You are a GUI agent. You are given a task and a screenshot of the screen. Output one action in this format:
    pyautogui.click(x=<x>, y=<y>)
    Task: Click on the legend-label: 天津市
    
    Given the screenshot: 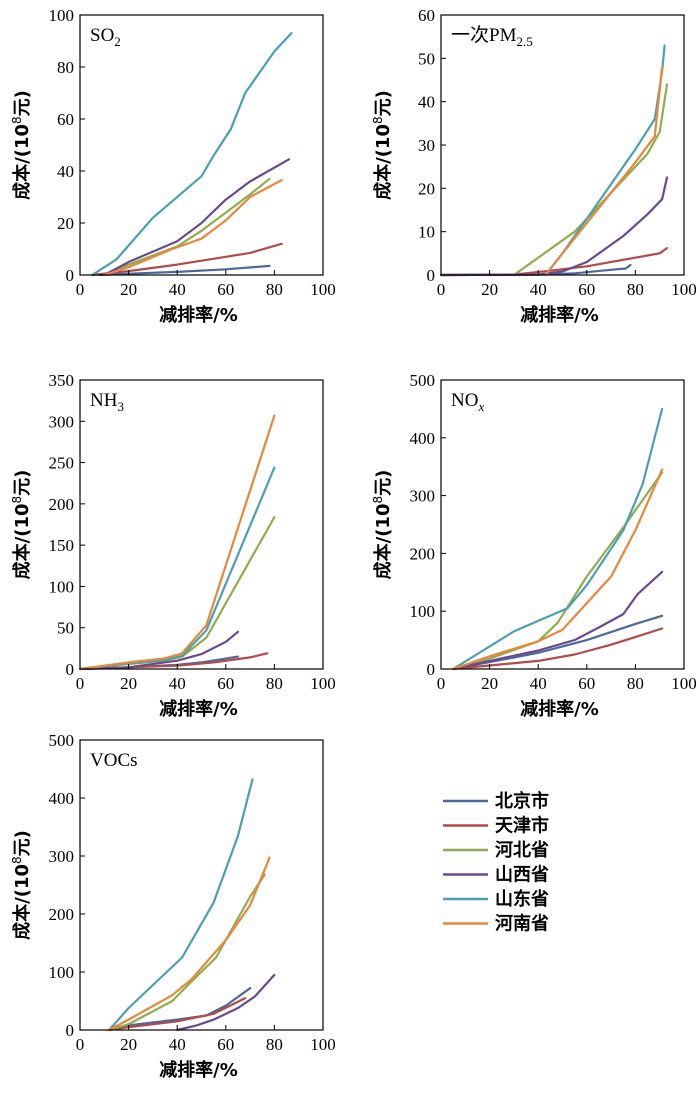 What is the action you would take?
    pyautogui.click(x=522, y=826)
    